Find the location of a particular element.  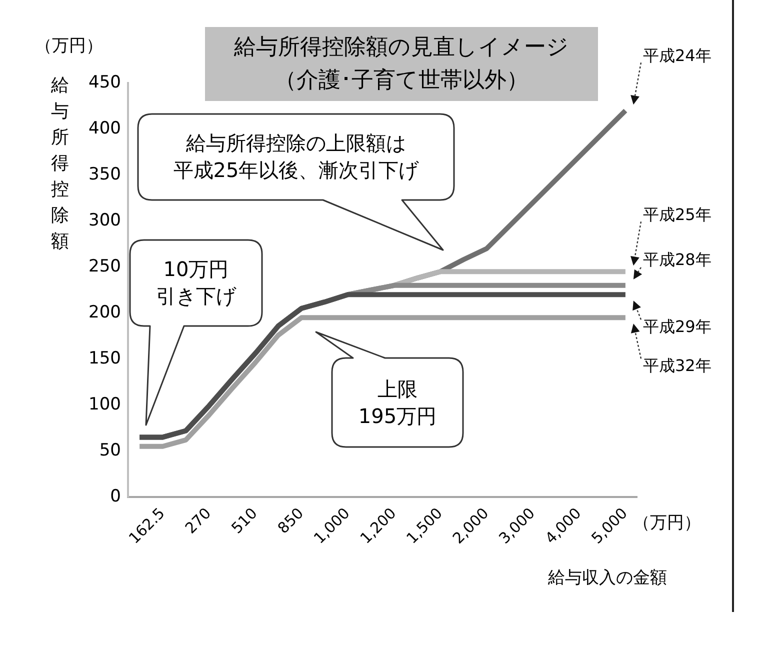

y-tick-label: 100 is located at coordinates (104, 404).